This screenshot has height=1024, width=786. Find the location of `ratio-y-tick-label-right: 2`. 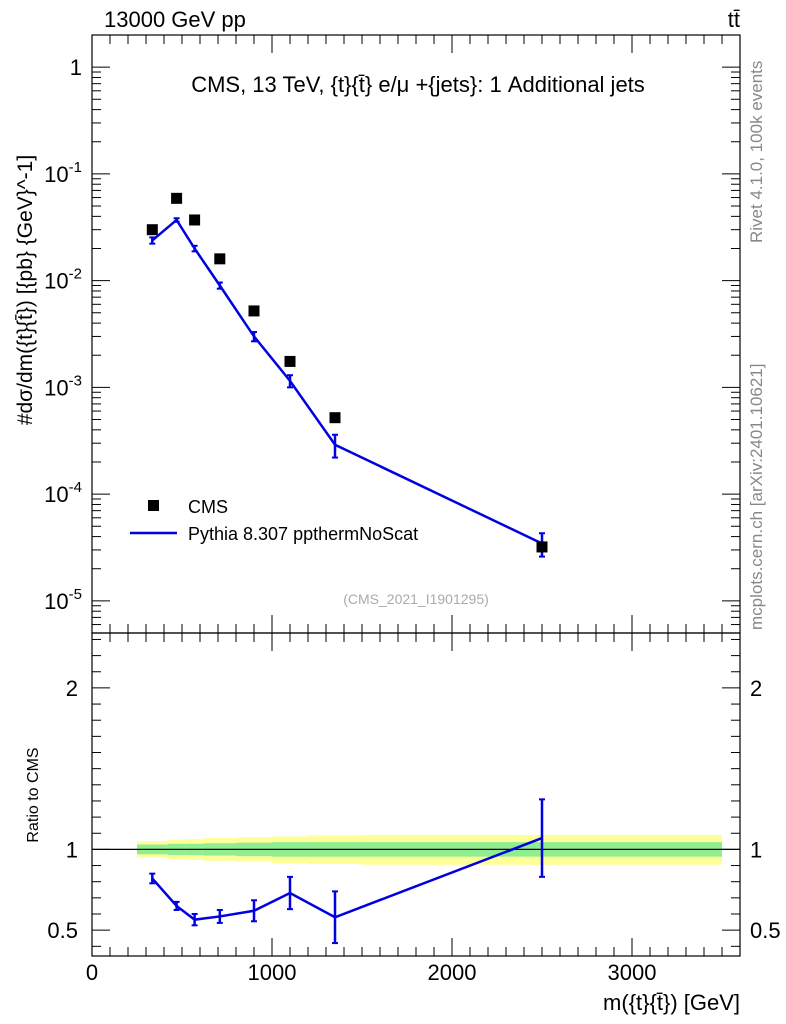

ratio-y-tick-label-right: 2 is located at coordinates (756, 688).